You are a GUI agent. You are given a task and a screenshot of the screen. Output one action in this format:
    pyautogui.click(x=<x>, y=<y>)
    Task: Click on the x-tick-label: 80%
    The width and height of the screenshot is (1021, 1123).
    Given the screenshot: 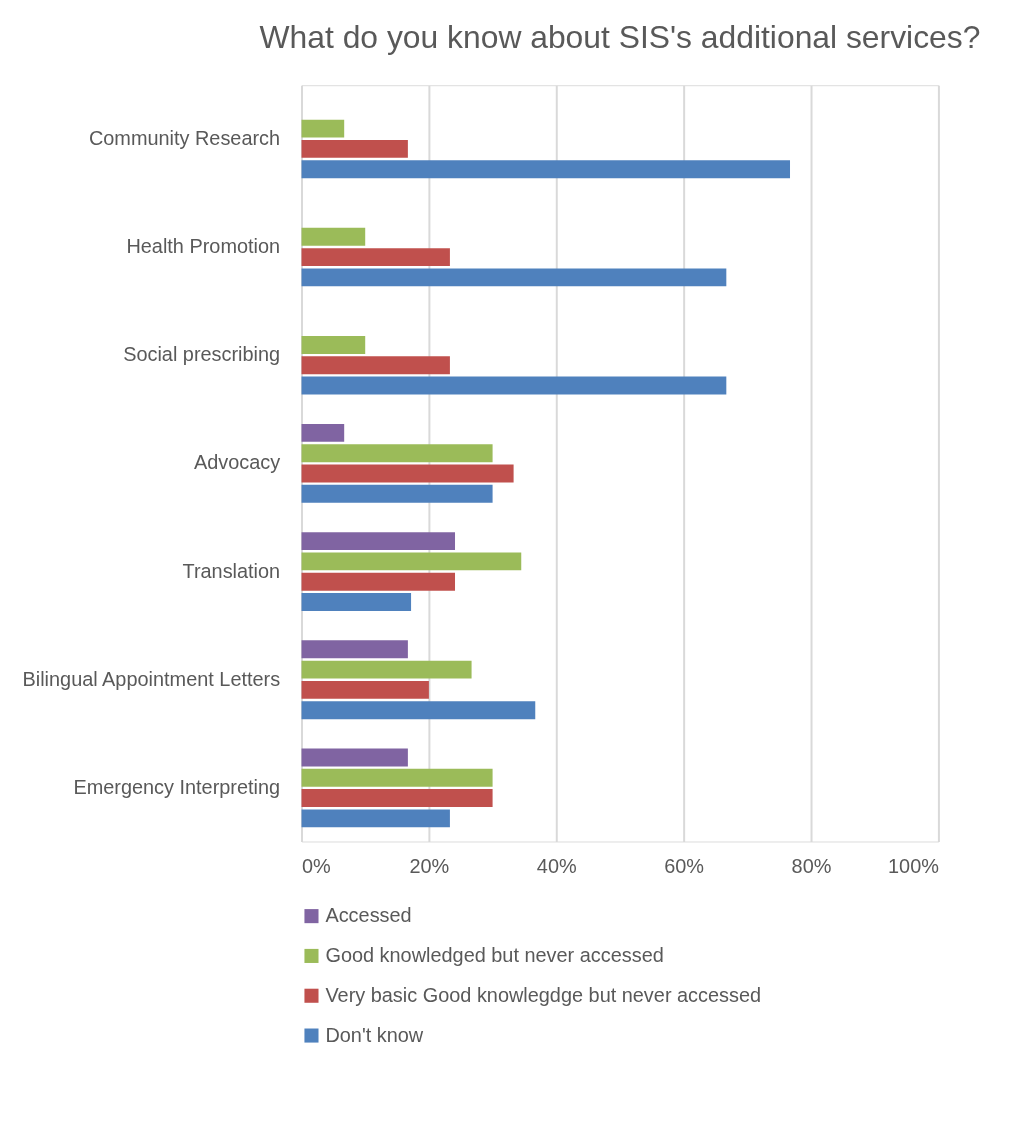 What is the action you would take?
    pyautogui.click(x=811, y=865)
    